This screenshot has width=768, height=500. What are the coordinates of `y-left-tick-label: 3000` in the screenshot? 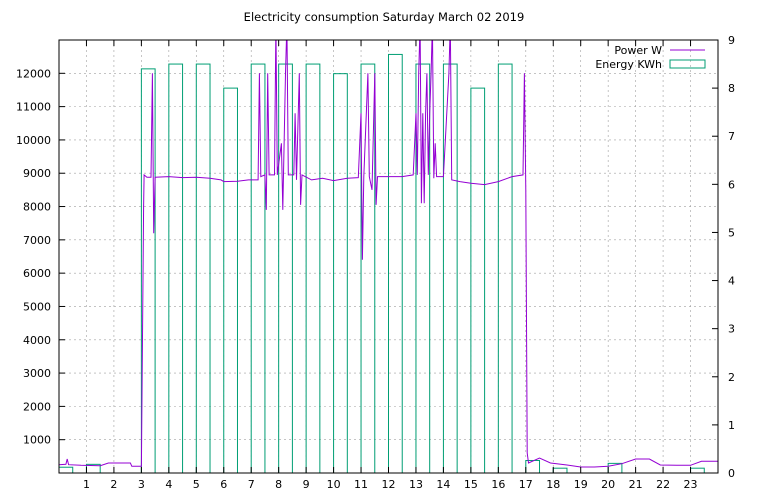 It's located at (37, 373).